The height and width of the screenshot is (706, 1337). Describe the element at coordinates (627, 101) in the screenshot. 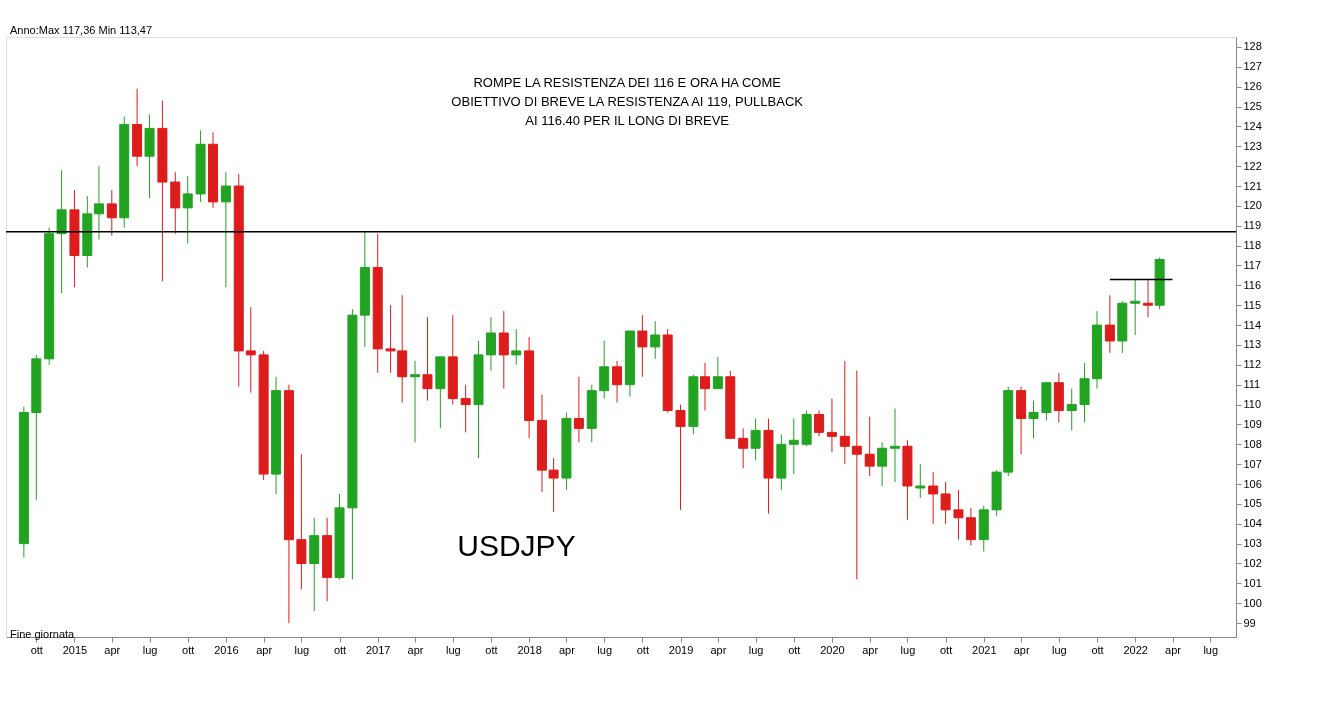

I see `annotation: ROMPE LA RESISTENZA DEI 116 E ORA HA COME OBIETTIVO DI BREVE LA RESISTENZA AI 119, PULLBACK AI 116.40 PER IL LONG DI BREVE` at that location.